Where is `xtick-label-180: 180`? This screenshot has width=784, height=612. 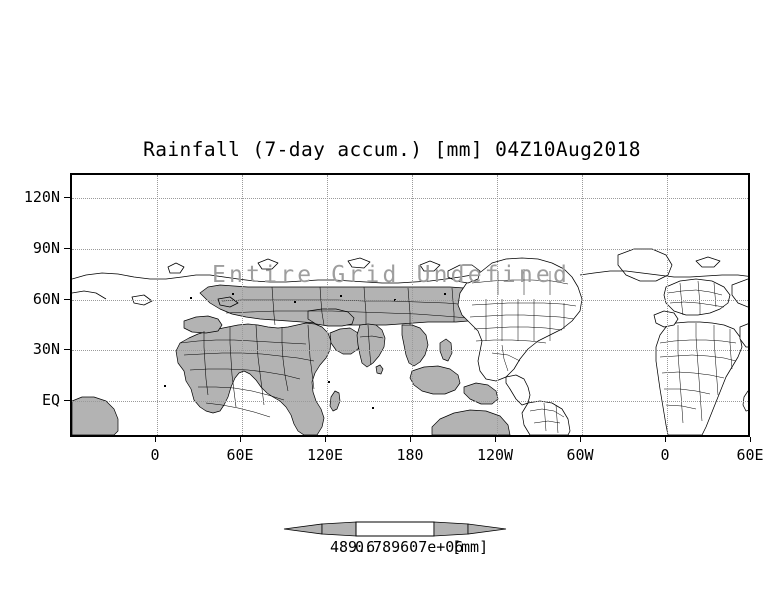
xtick-label-180: 180 is located at coordinates (410, 455).